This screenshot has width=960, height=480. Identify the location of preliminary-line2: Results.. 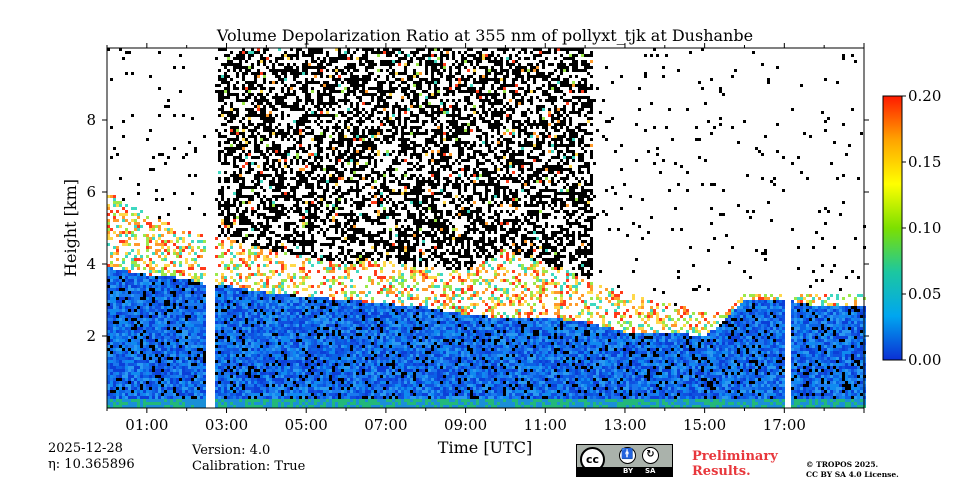
(721, 471).